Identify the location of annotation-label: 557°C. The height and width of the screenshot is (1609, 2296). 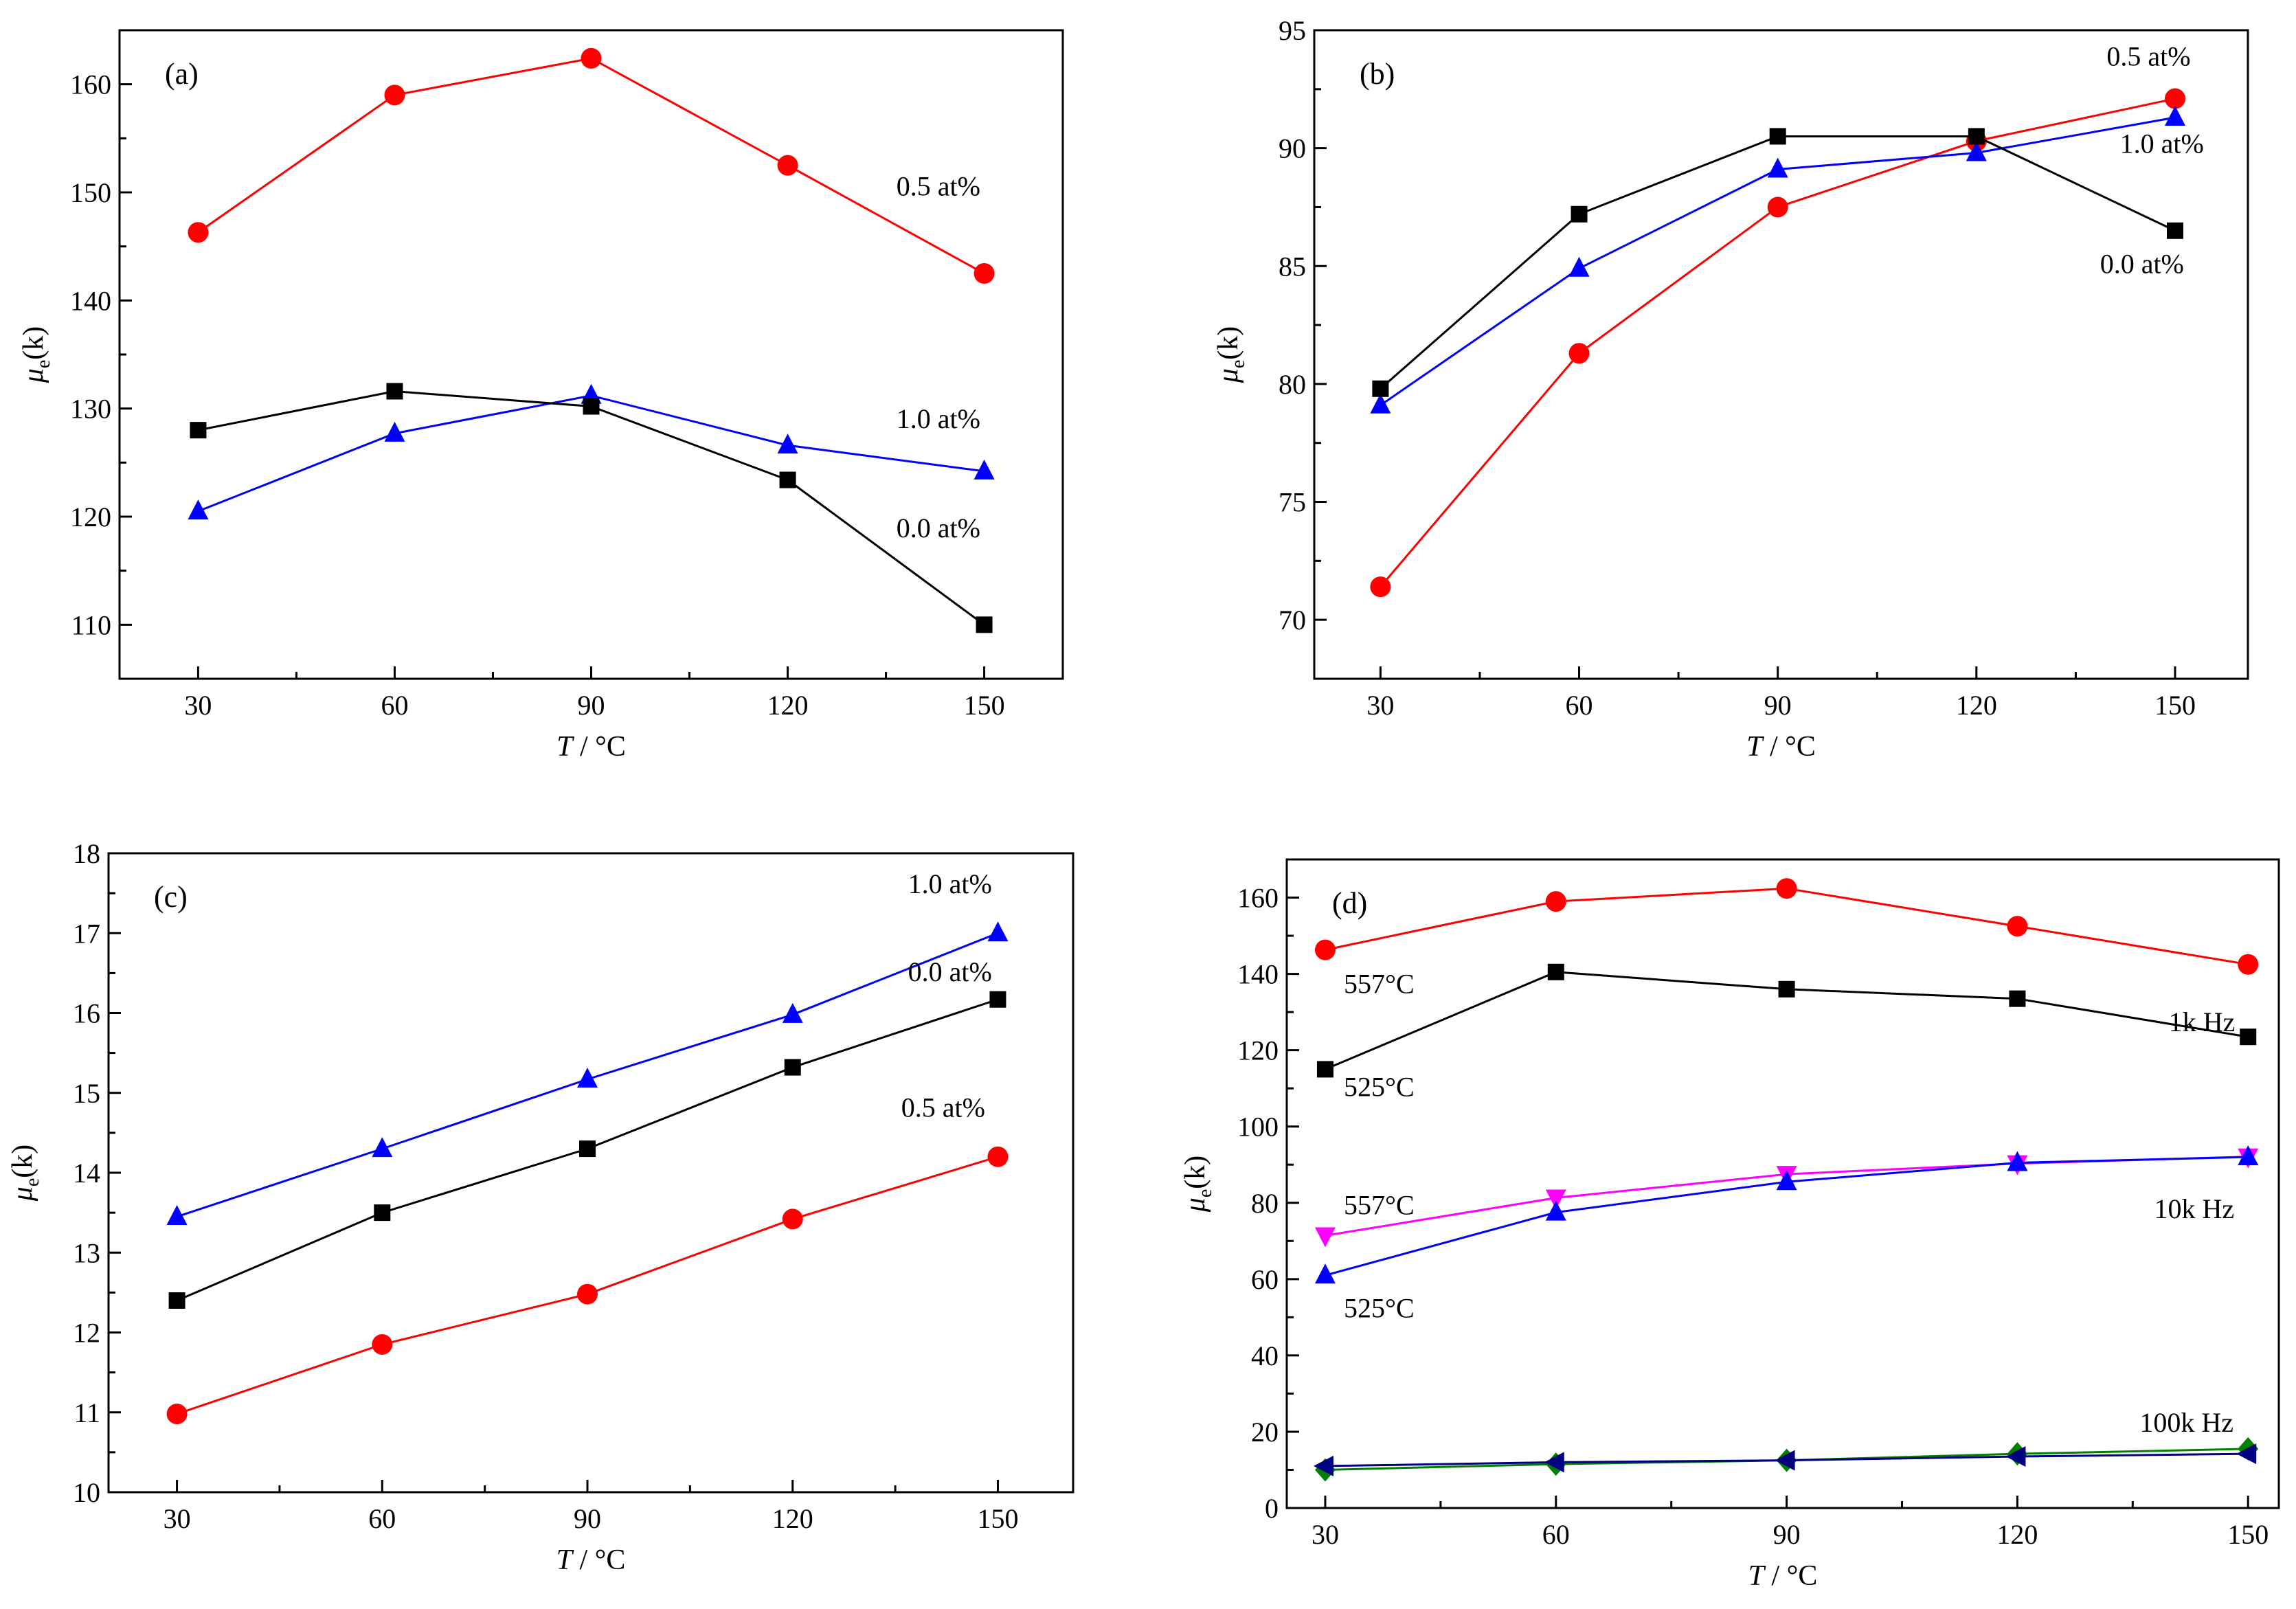
(1379, 1204).